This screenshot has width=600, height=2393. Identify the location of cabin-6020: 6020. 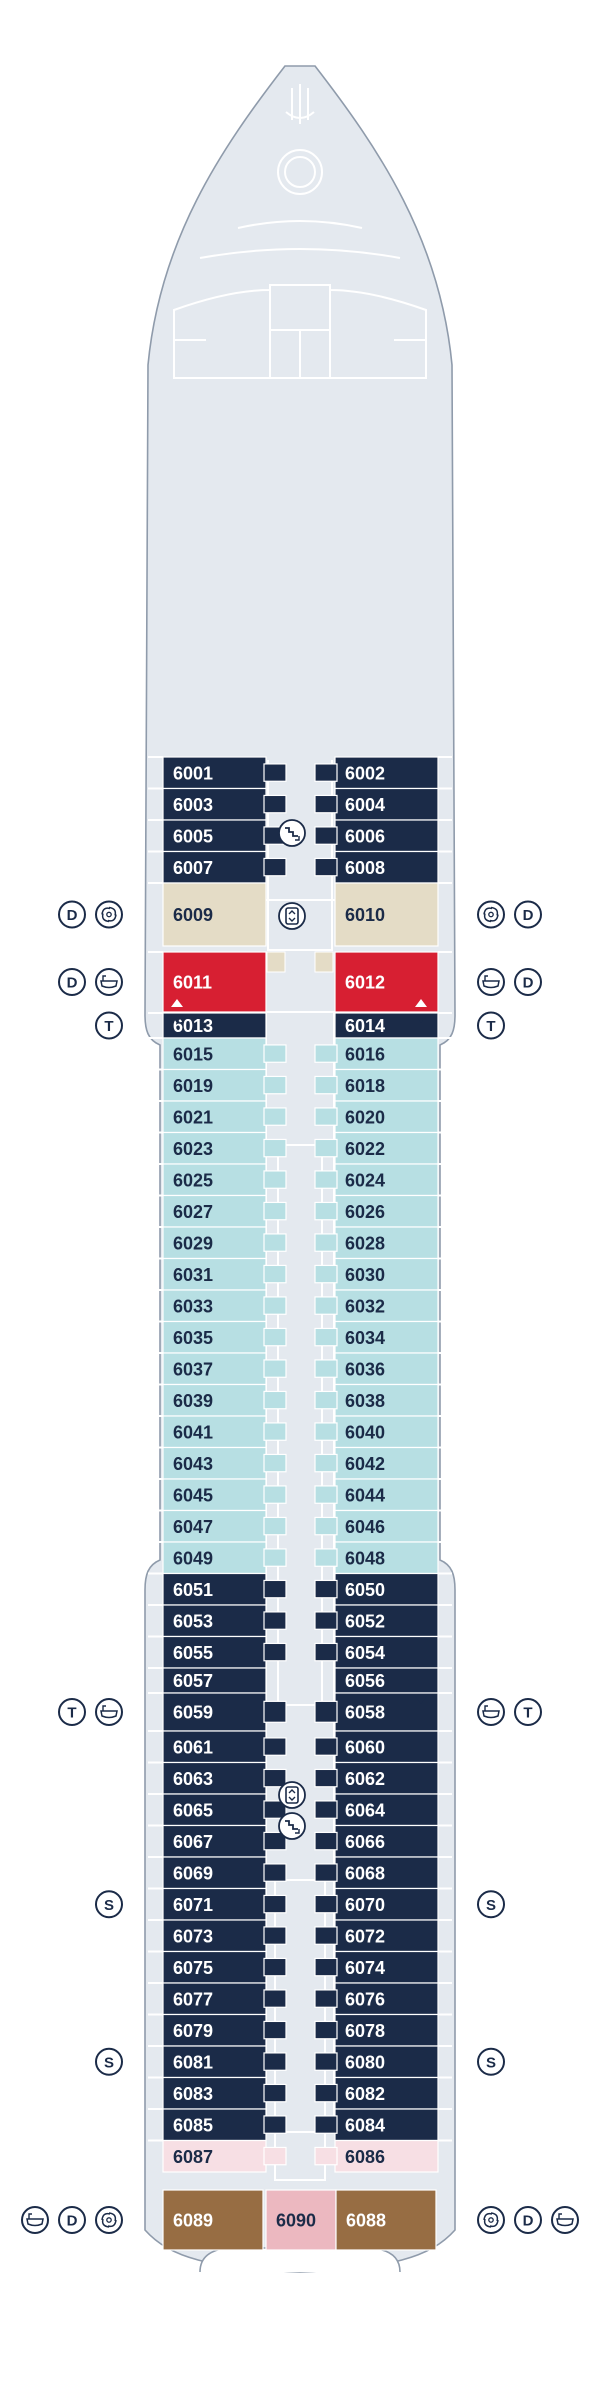
(376, 1117).